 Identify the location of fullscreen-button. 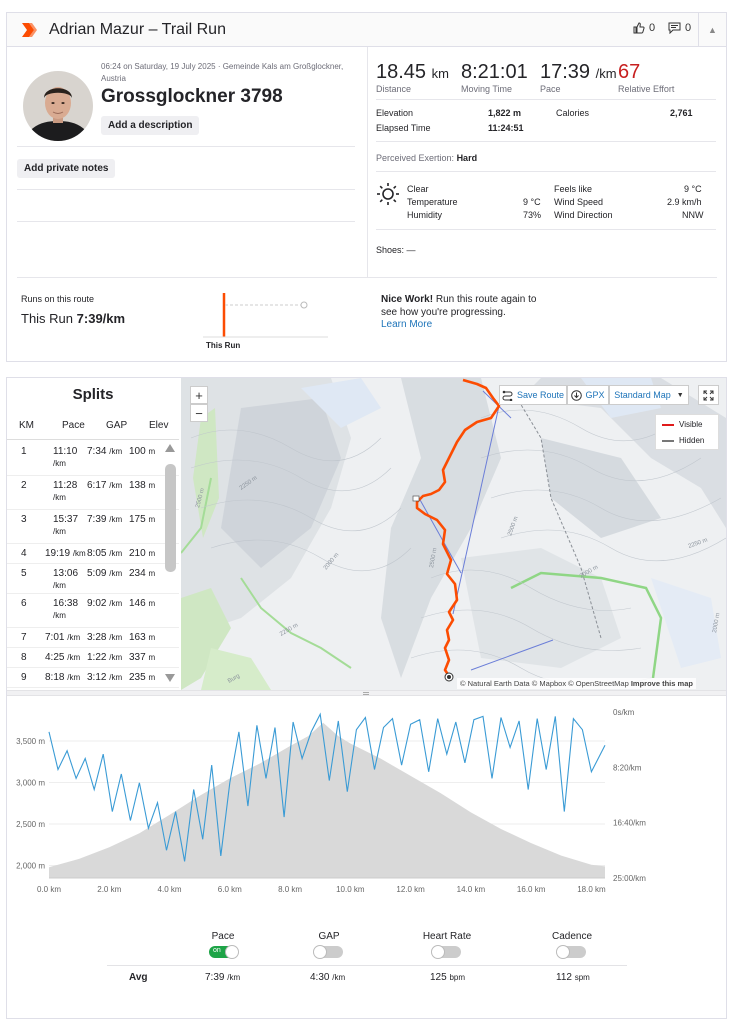
(708, 395).